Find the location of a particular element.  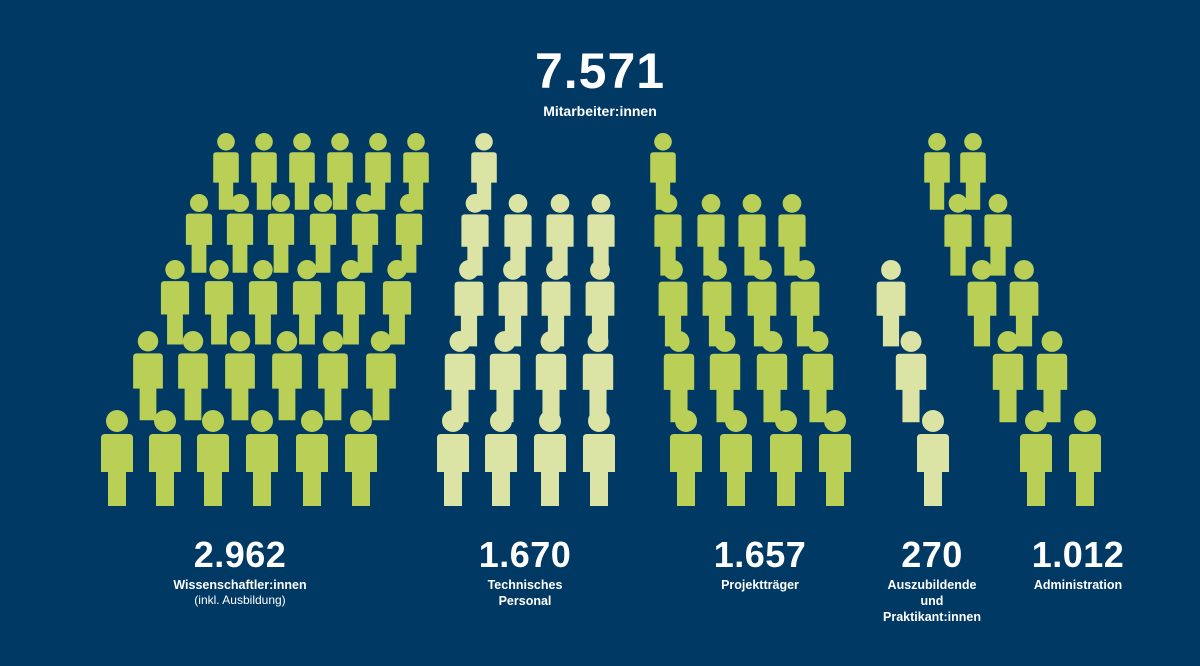

total-employees-value: 7.571 is located at coordinates (600, 71).